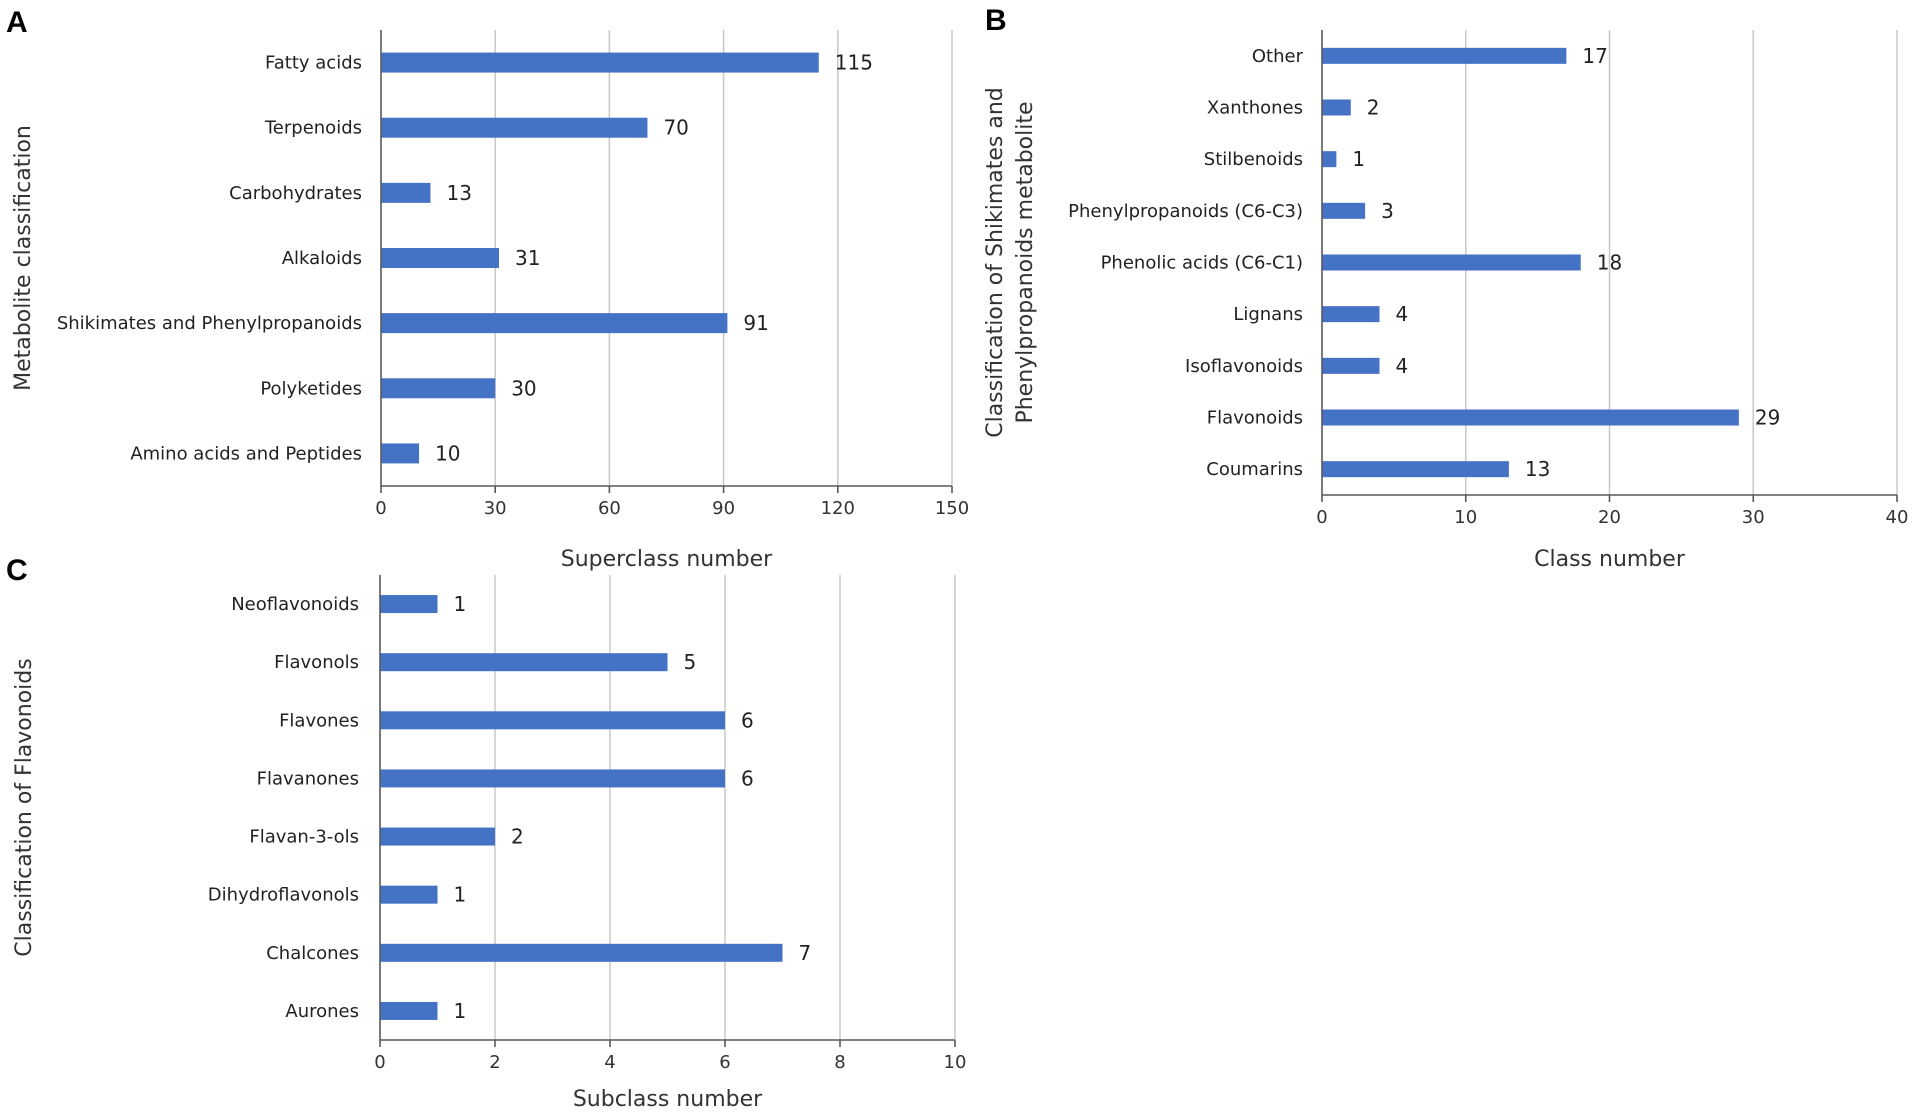 This screenshot has width=1916, height=1112. Describe the element at coordinates (1610, 559) in the screenshot. I see `panel-b-x-axis-title: Class number` at that location.